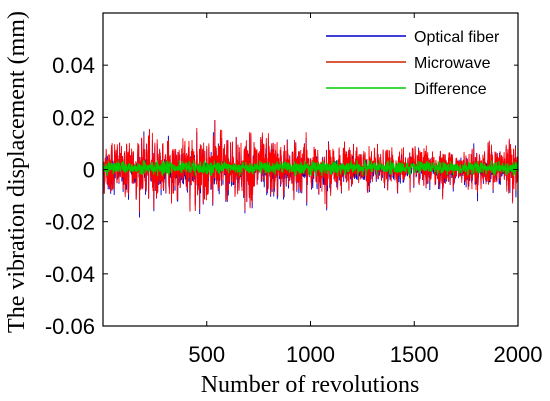 The image size is (550, 401). What do you see at coordinates (70, 274) in the screenshot?
I see `y-tick-label: -0.04` at bounding box center [70, 274].